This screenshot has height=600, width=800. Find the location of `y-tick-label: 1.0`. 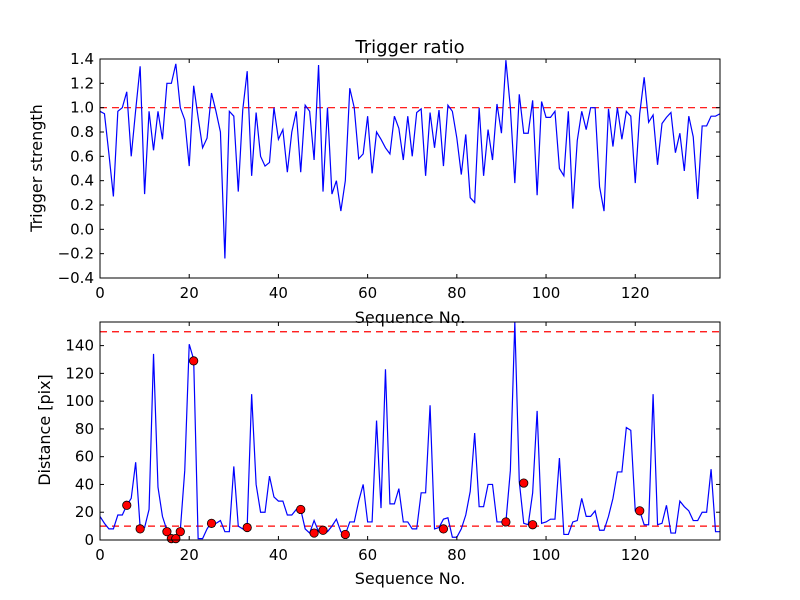

y-tick-label: 1.0 is located at coordinates (82, 108).